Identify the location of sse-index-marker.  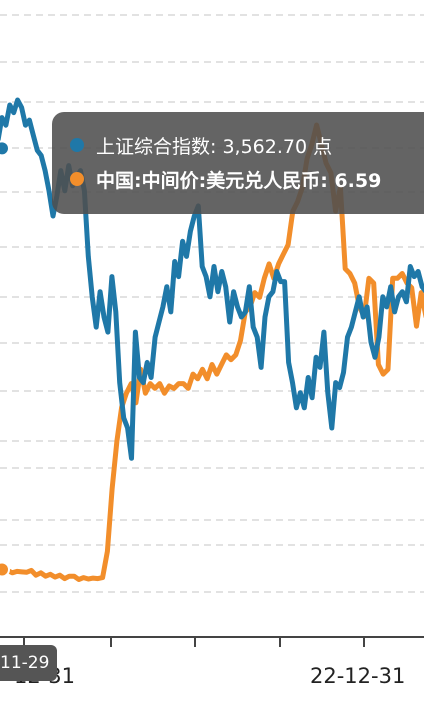
(5, 148).